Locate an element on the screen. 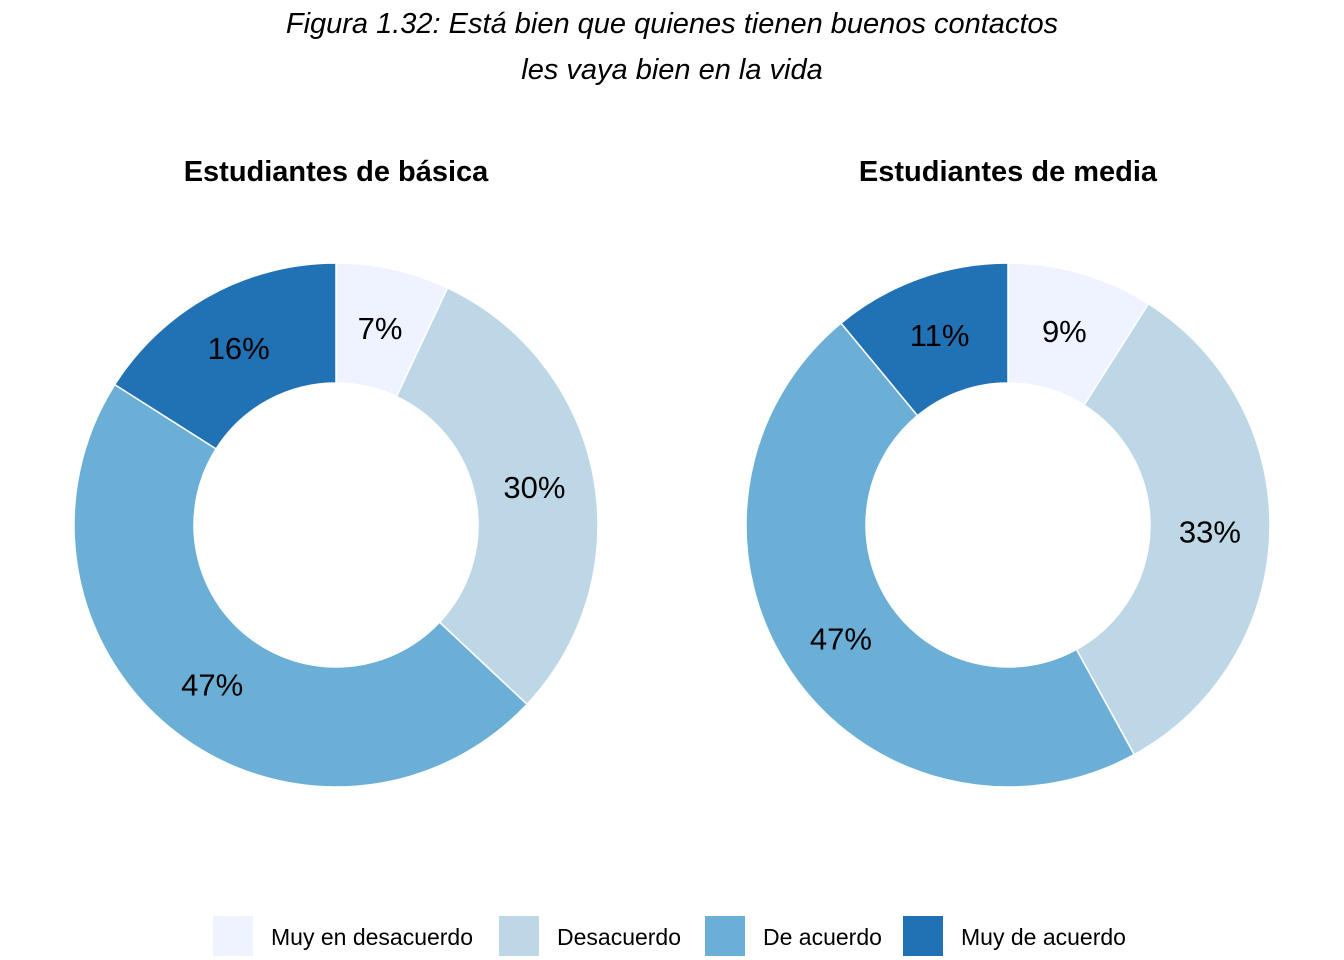  legend-label-desacuerdo: Desacuerdo is located at coordinates (619, 937).